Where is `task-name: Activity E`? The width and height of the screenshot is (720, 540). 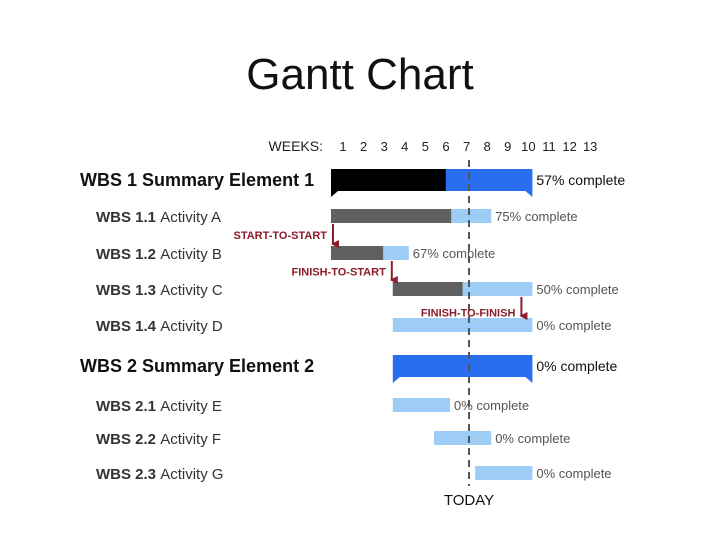
task-name: Activity E is located at coordinates (191, 406).